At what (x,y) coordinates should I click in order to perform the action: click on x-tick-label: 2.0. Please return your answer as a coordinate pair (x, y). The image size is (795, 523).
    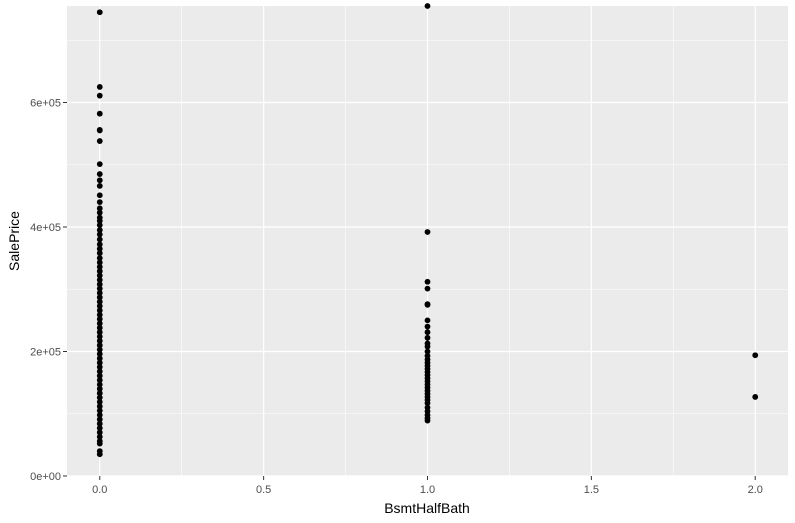
    Looking at the image, I should click on (755, 490).